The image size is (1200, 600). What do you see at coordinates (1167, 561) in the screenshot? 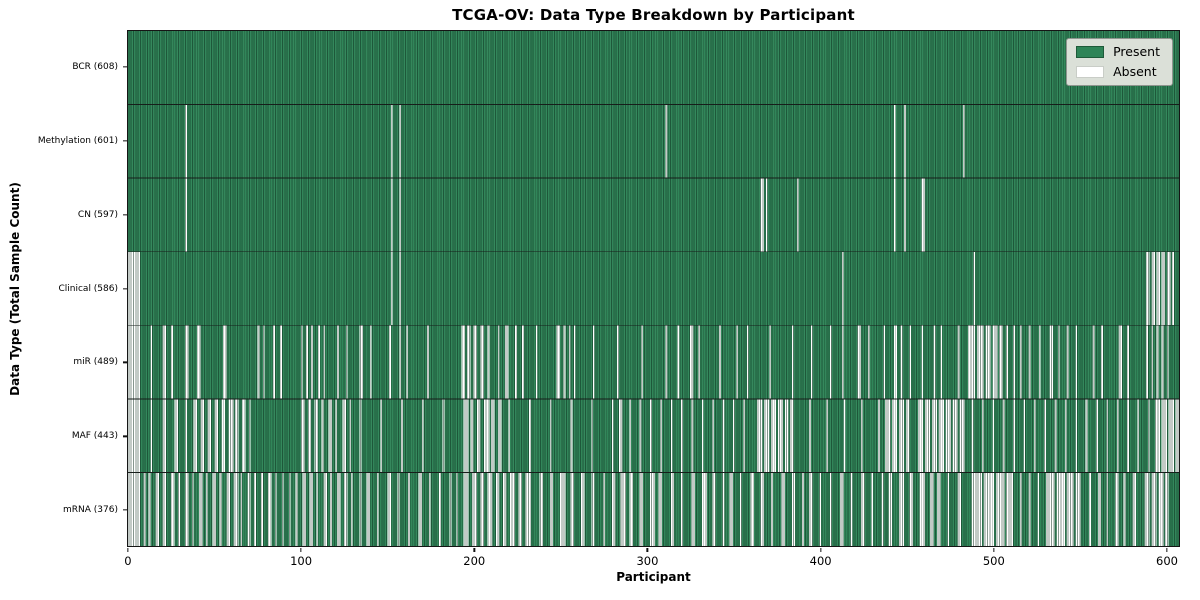
I see `x-tick-label-600: 600` at bounding box center [1167, 561].